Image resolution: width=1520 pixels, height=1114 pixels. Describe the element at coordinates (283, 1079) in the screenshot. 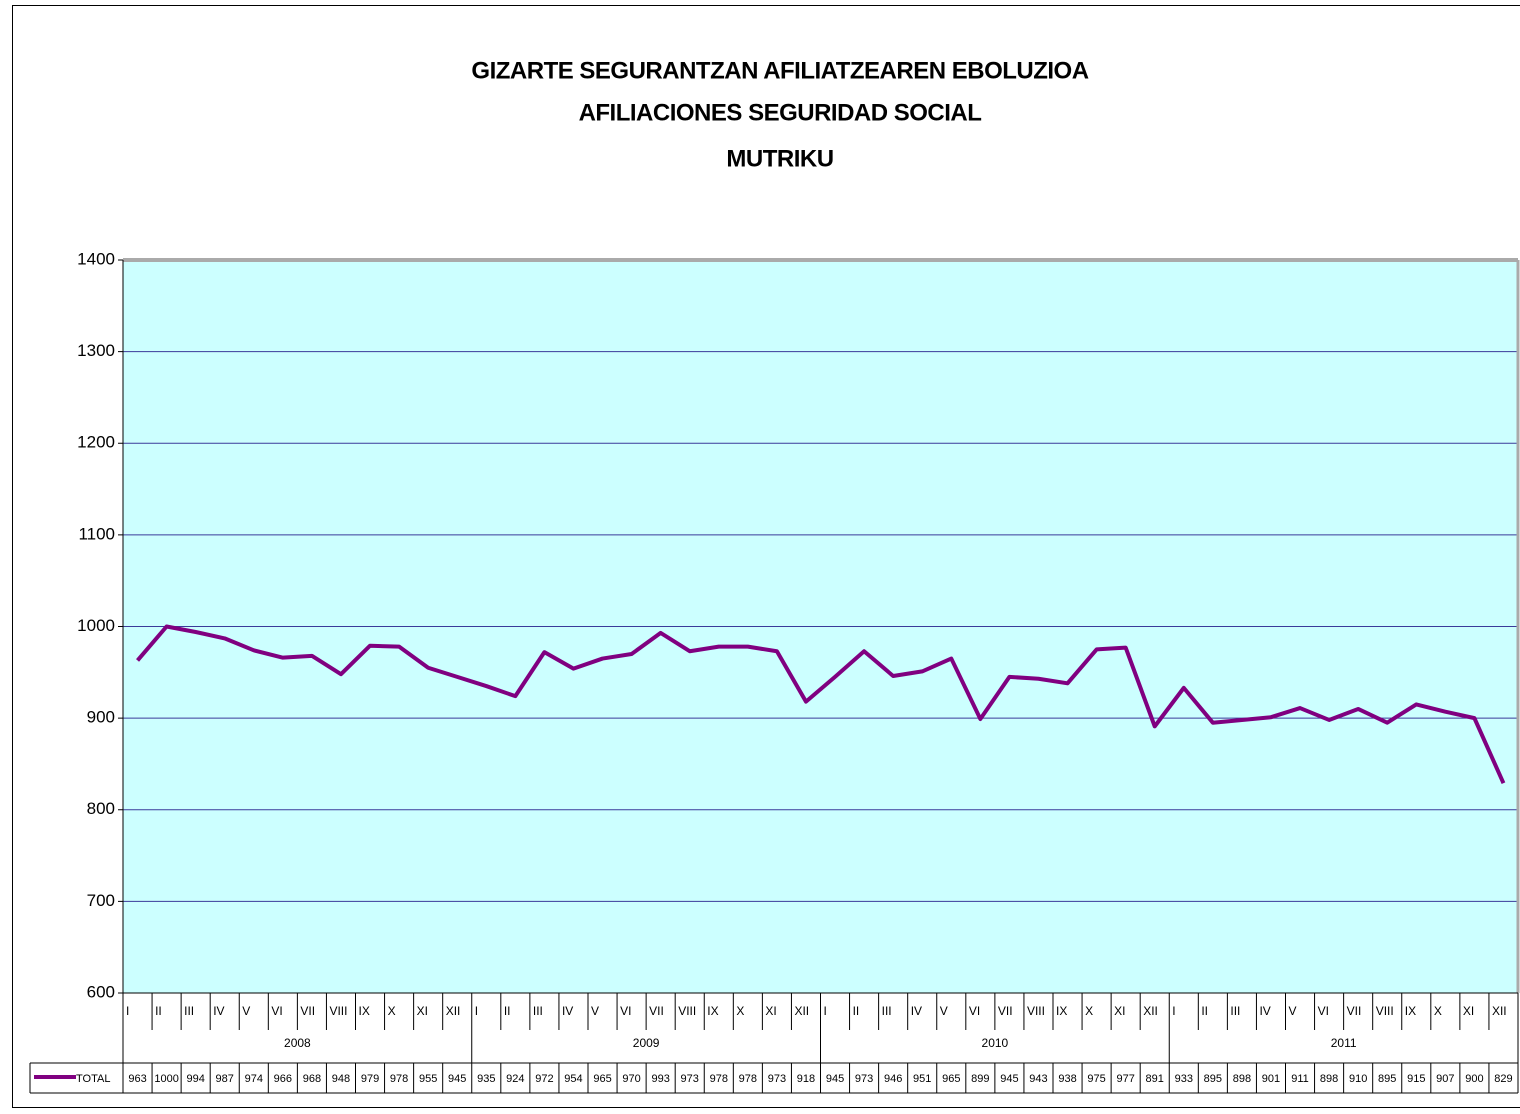

I see `table-value: 966` at that location.